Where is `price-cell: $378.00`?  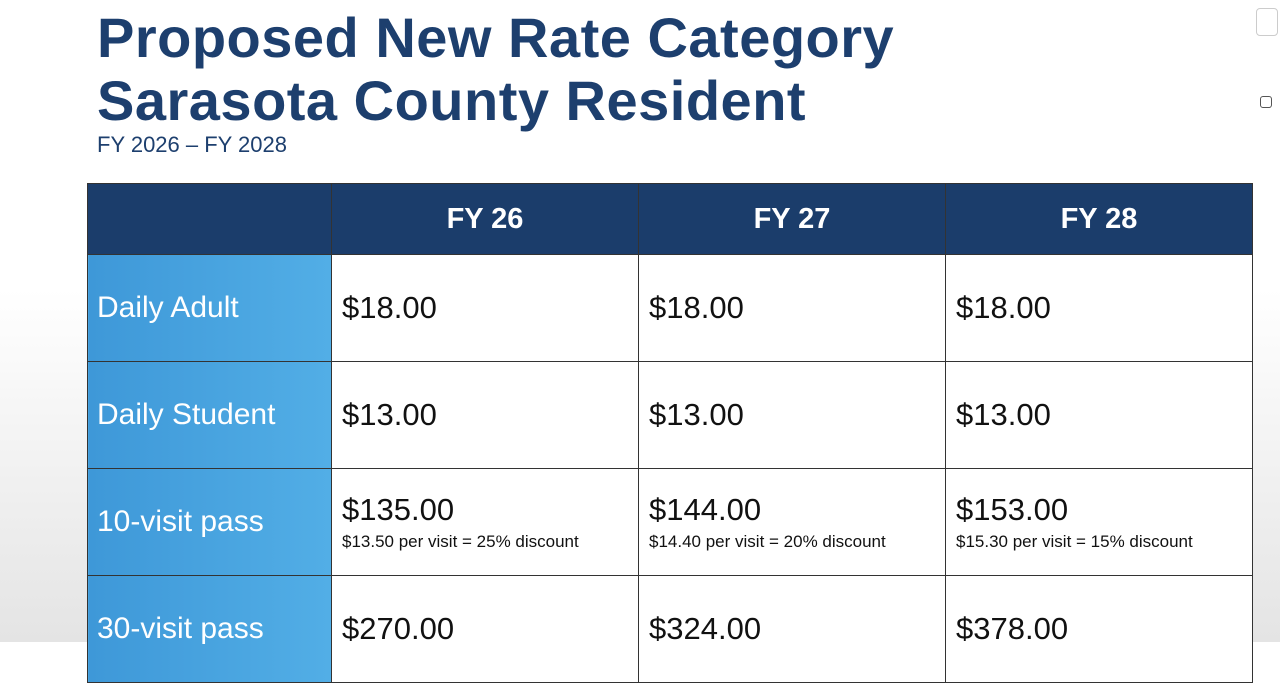
price-cell: $378.00 is located at coordinates (1099, 629).